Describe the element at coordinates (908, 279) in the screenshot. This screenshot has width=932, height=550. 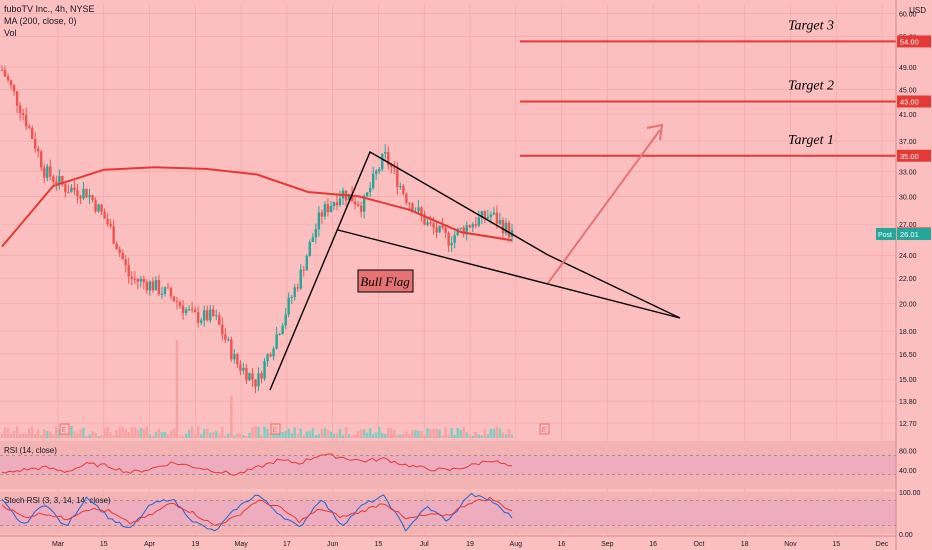
I see `price-tick-label: 22.00` at that location.